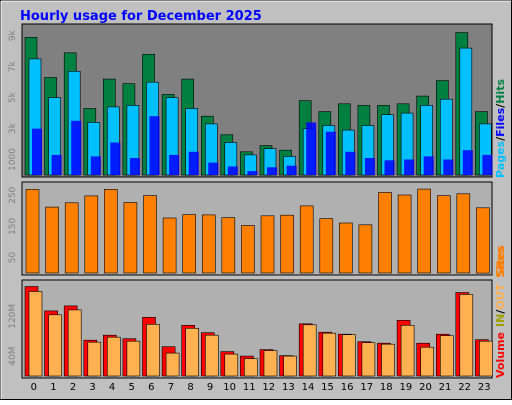 This screenshot has height=405, width=512. I want to click on y-tick-label: 50, so click(13, 258).